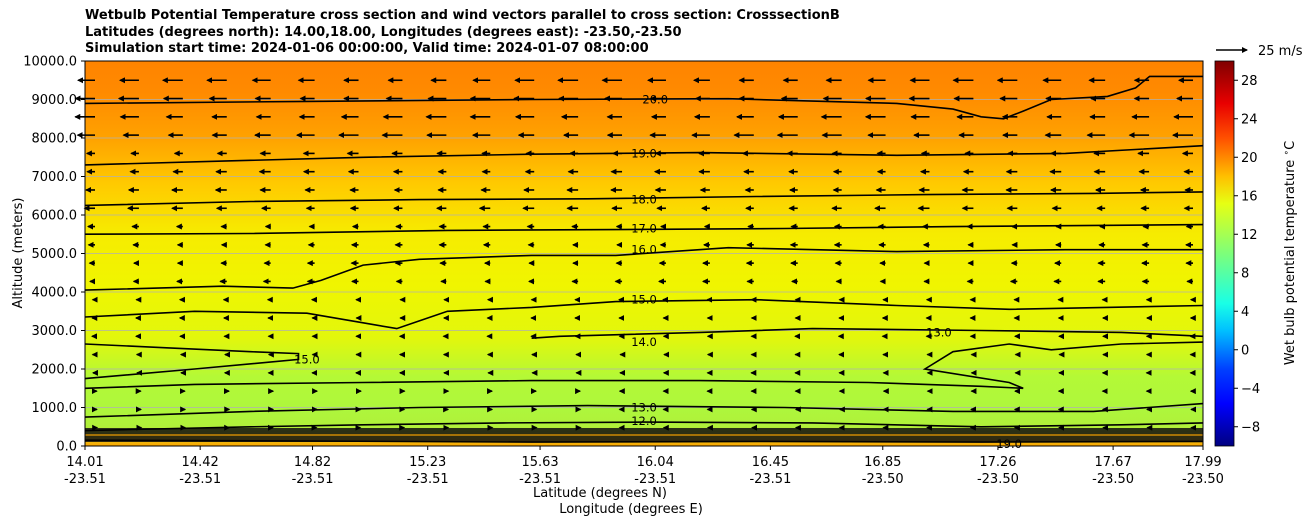 This screenshot has height=526, width=1311. I want to click on colorbar, so click(1224, 253).